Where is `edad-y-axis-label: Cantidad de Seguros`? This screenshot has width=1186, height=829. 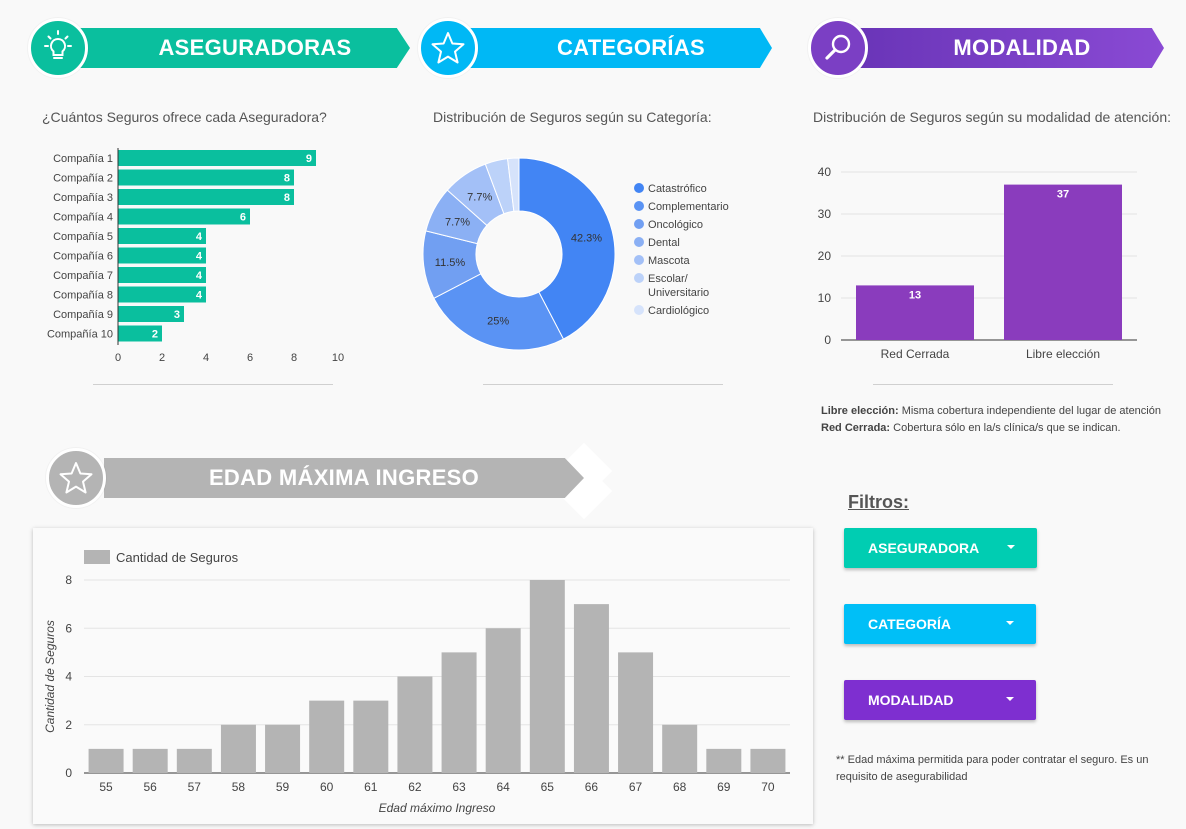
edad-y-axis-label: Cantidad de Seguros is located at coordinates (50, 676).